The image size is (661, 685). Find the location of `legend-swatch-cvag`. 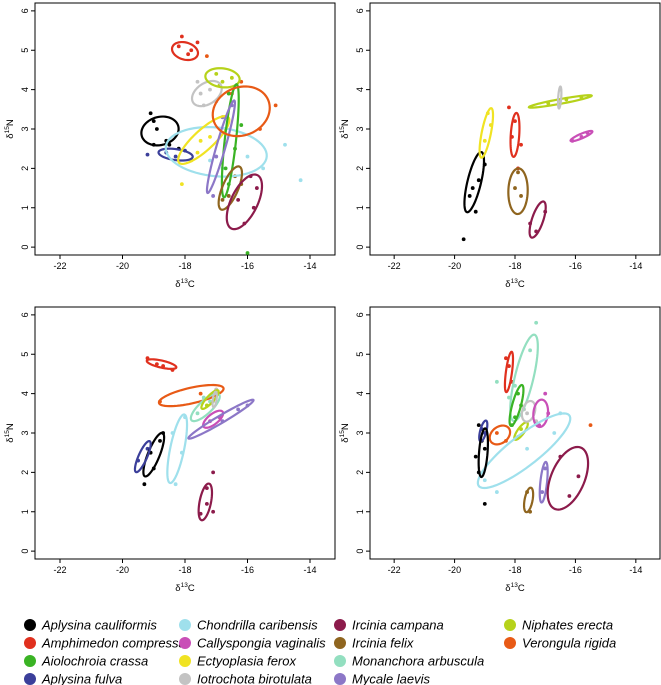

legend-swatch-cvag is located at coordinates (185, 643).